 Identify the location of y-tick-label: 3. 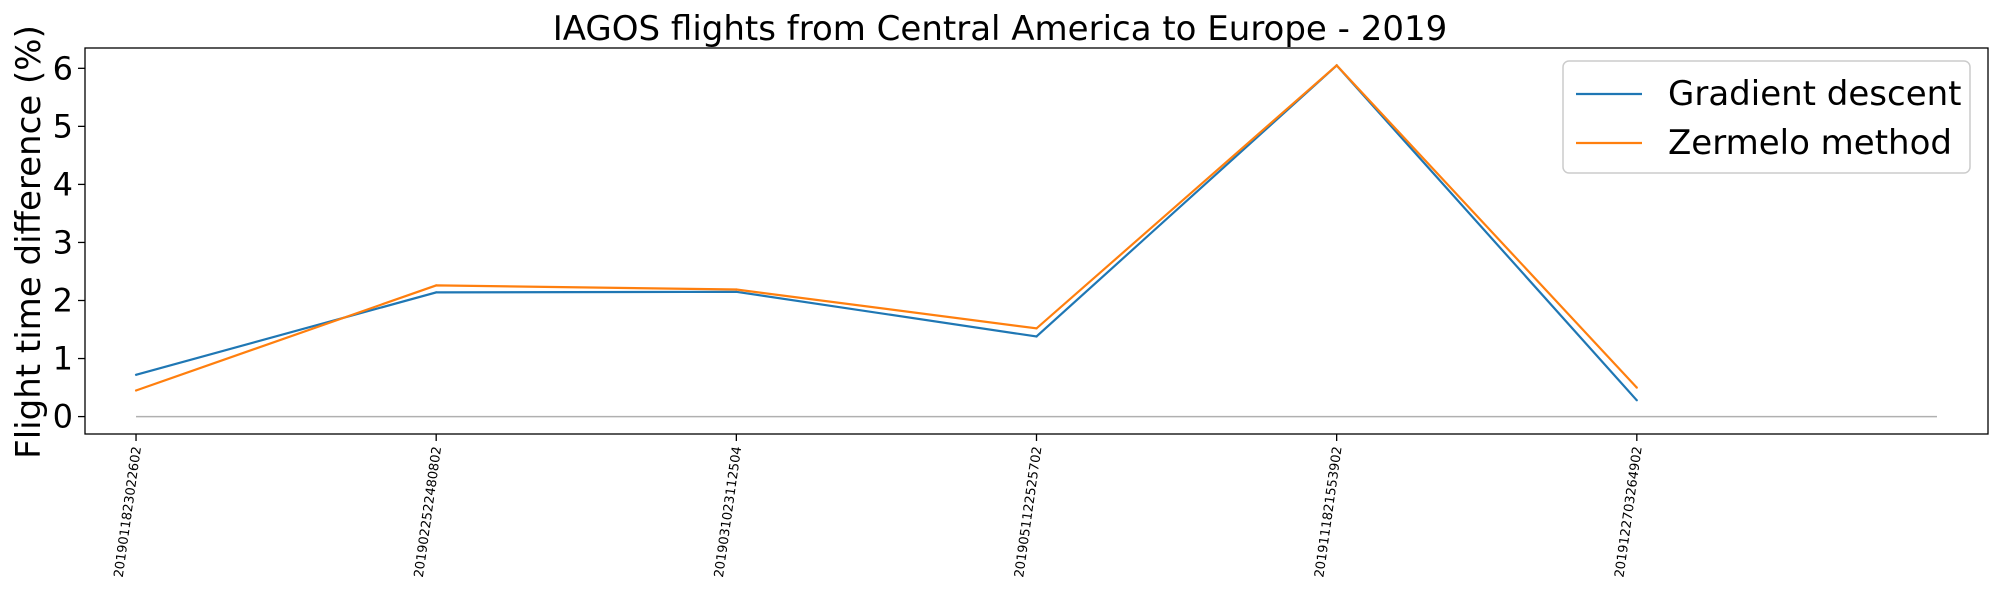
(63, 242).